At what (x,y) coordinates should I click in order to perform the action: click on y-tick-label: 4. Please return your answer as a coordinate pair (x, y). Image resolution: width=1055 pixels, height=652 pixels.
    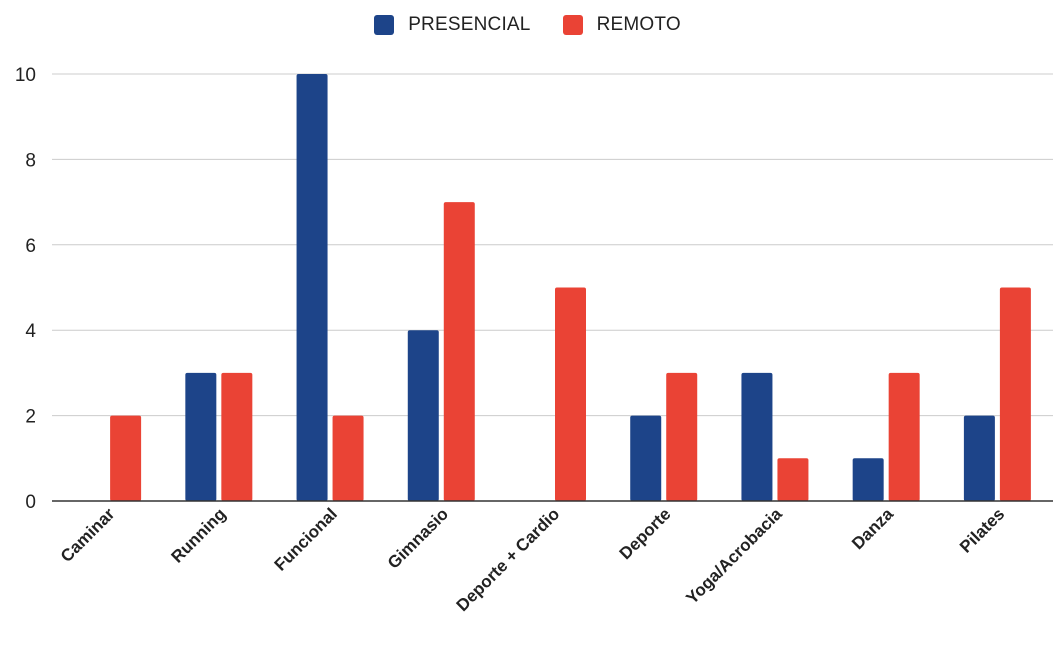
    Looking at the image, I should click on (30, 331).